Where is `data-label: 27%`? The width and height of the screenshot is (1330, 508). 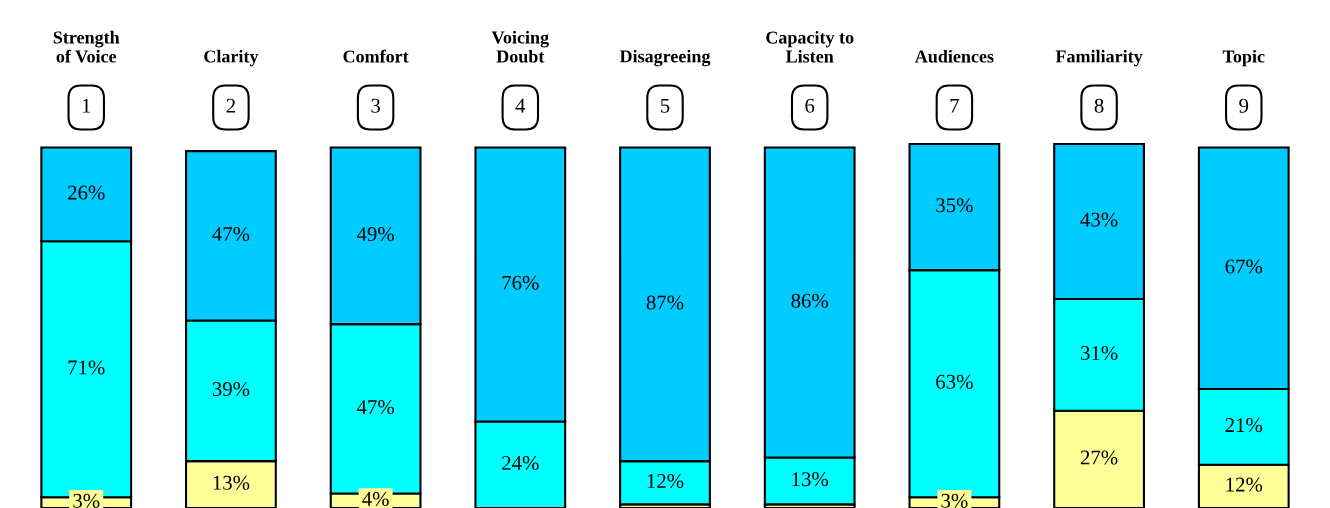
data-label: 27% is located at coordinates (1099, 457).